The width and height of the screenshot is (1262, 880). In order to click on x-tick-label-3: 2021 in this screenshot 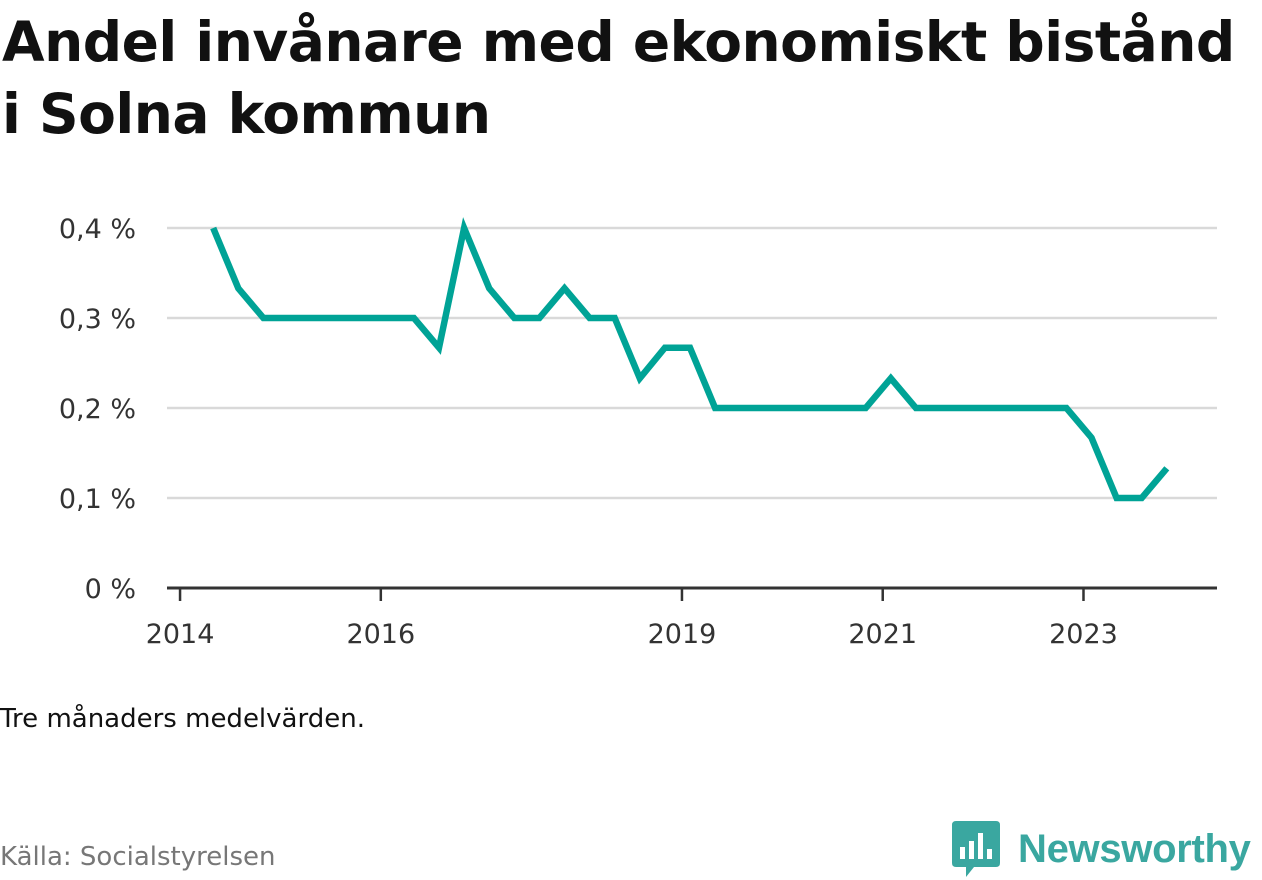, I will do `click(882, 634)`.